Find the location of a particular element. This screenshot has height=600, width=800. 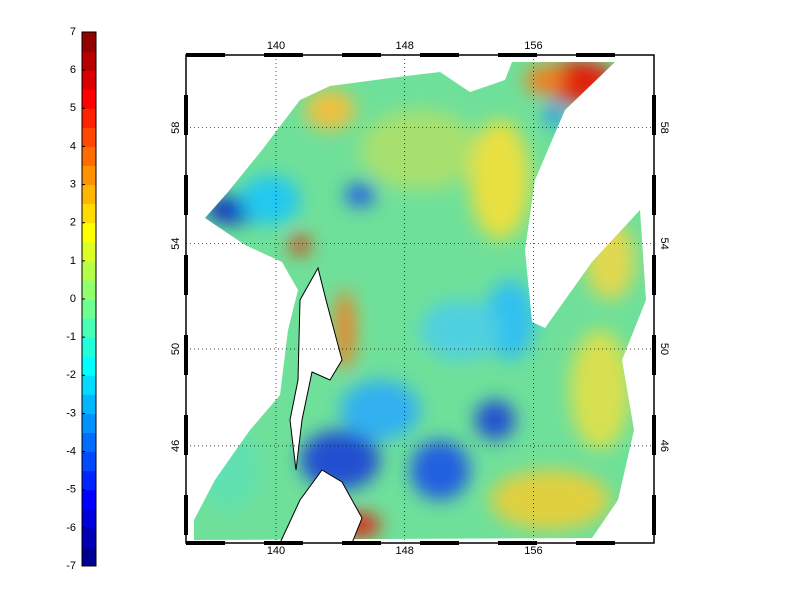

colorbar-tick-label: -4 is located at coordinates (71, 451).